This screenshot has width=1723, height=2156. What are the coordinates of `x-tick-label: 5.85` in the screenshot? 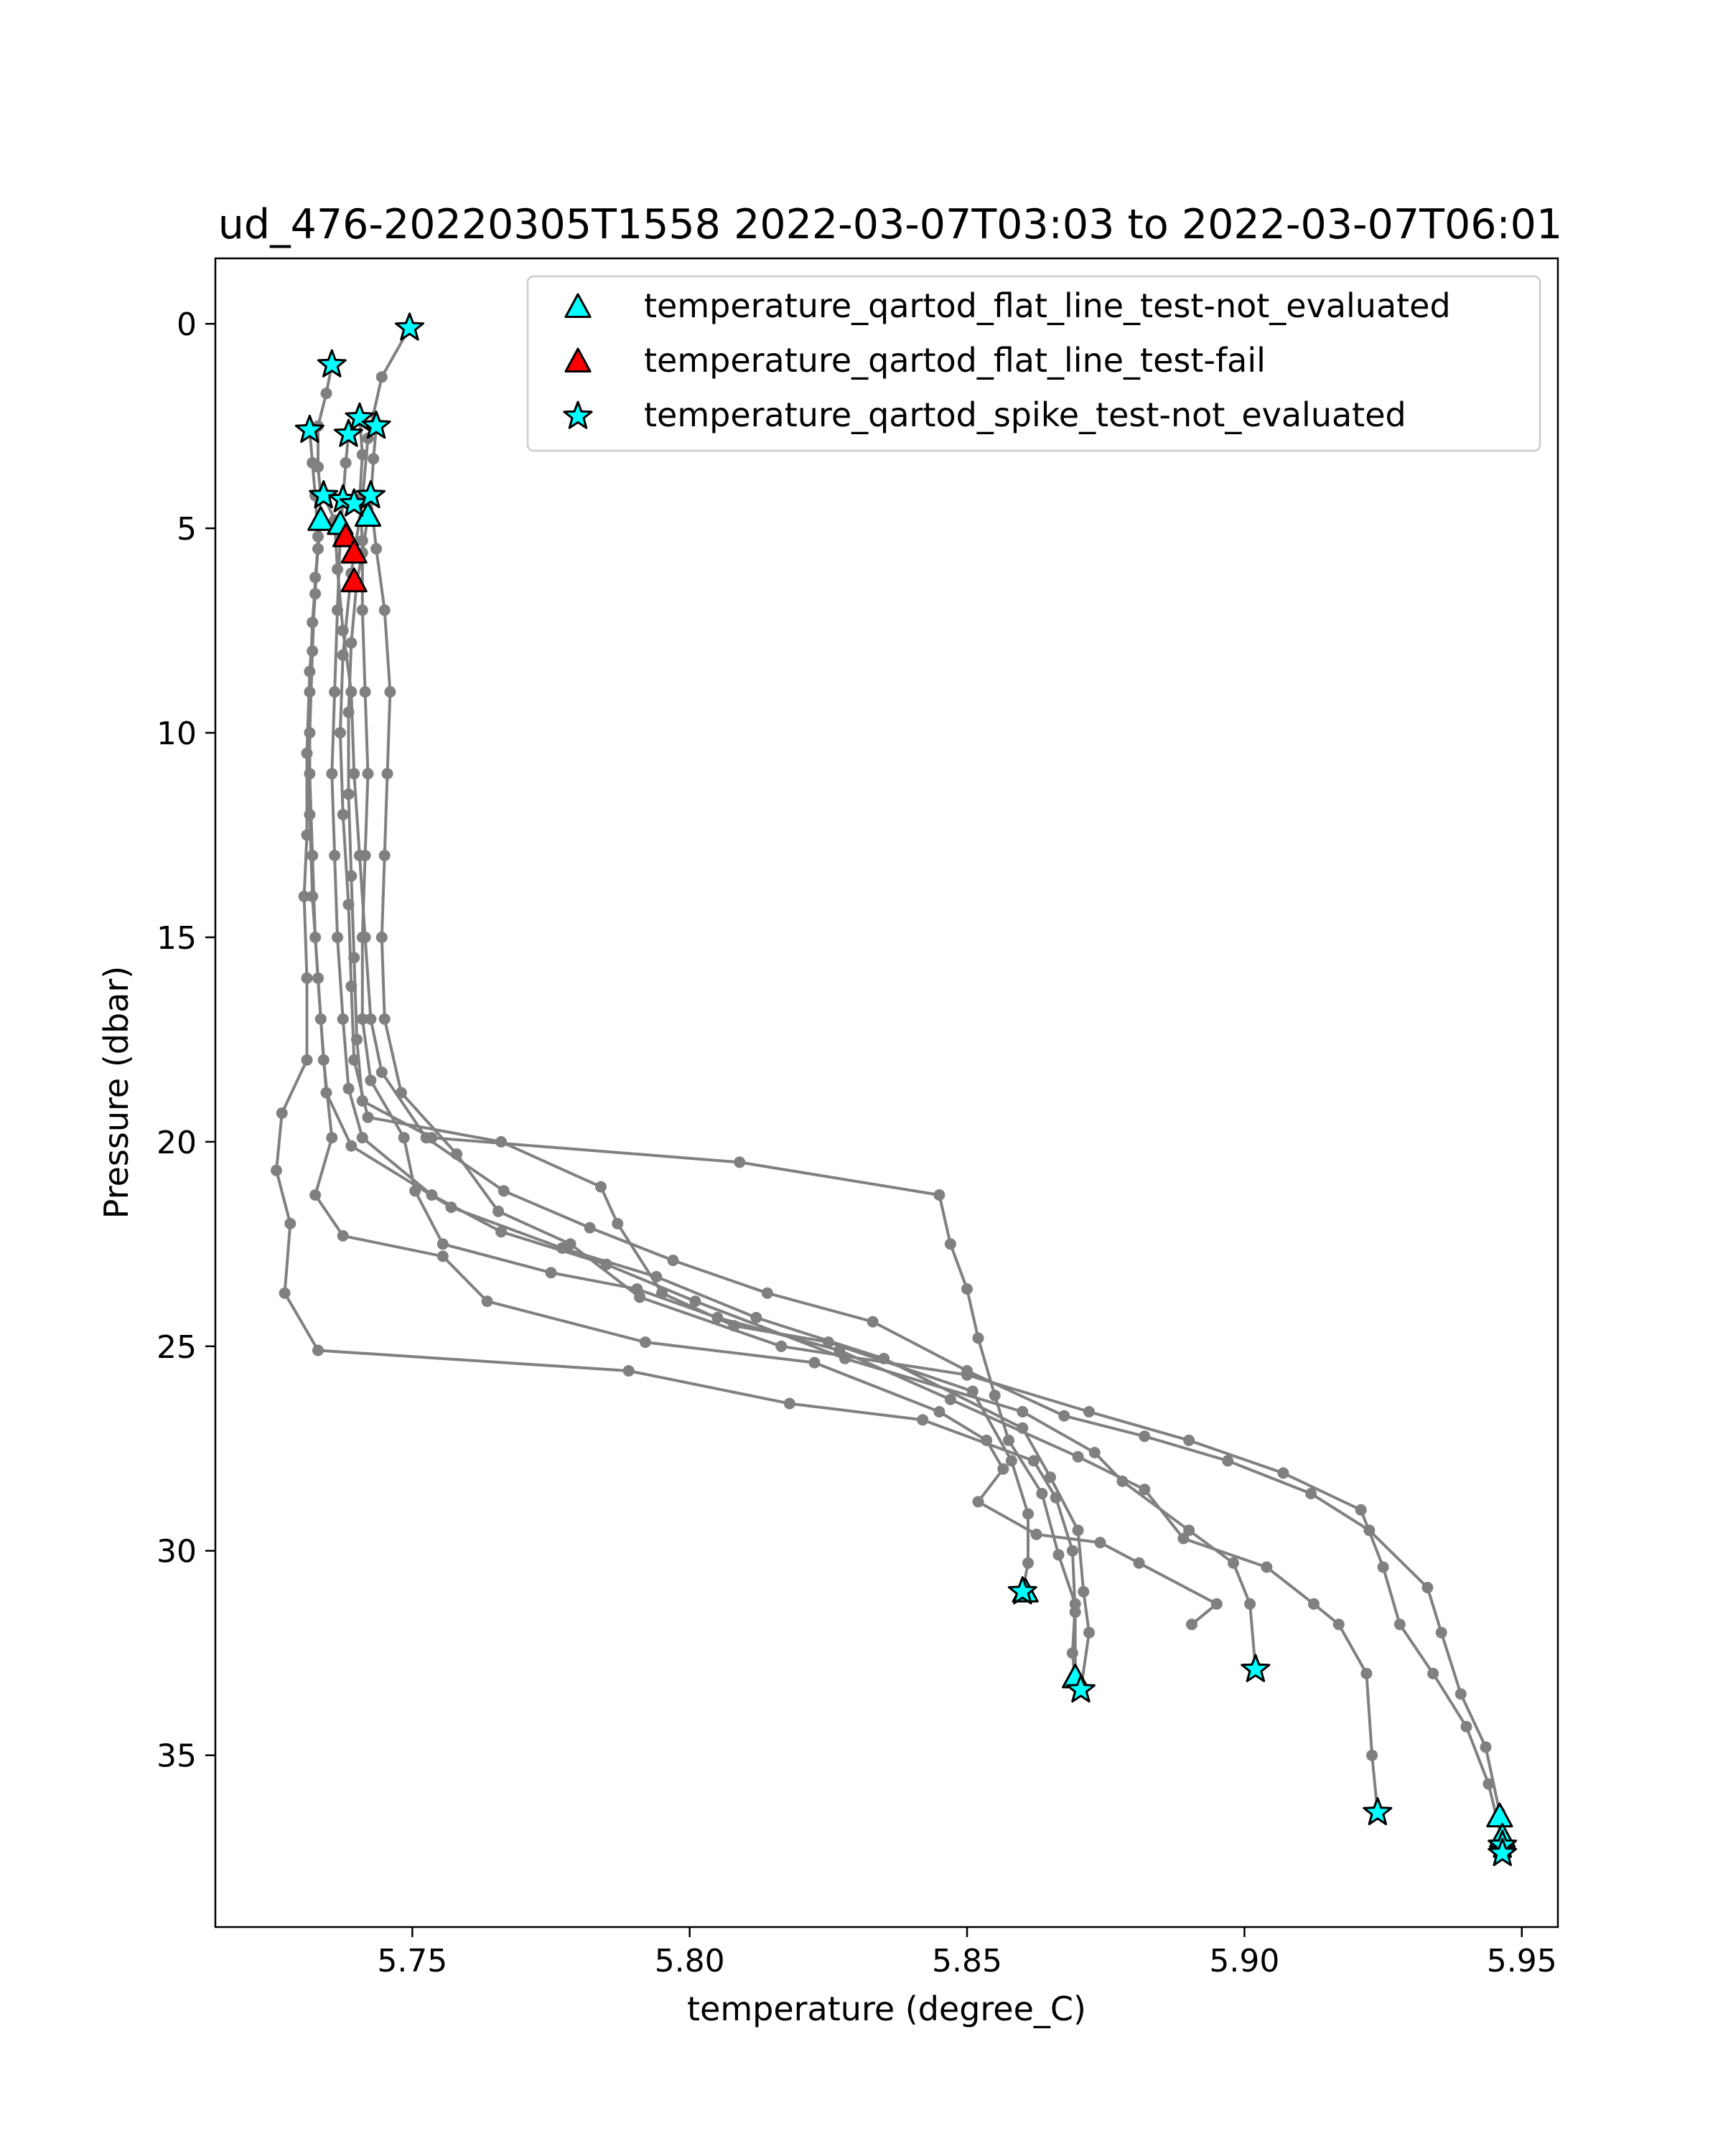 It's located at (967, 1961).